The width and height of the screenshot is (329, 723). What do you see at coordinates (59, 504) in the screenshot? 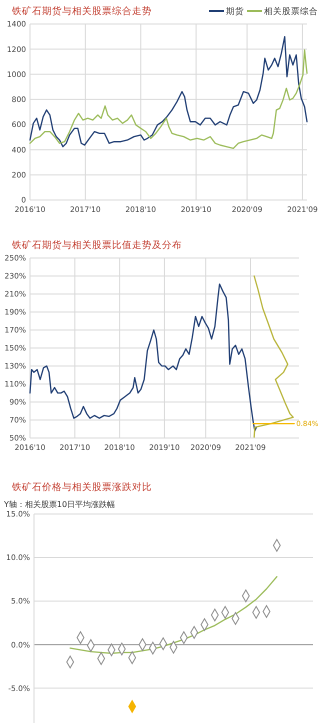
I see `y-axis-title: Y轴：相关股票10日平均涨跌幅` at bounding box center [59, 504].